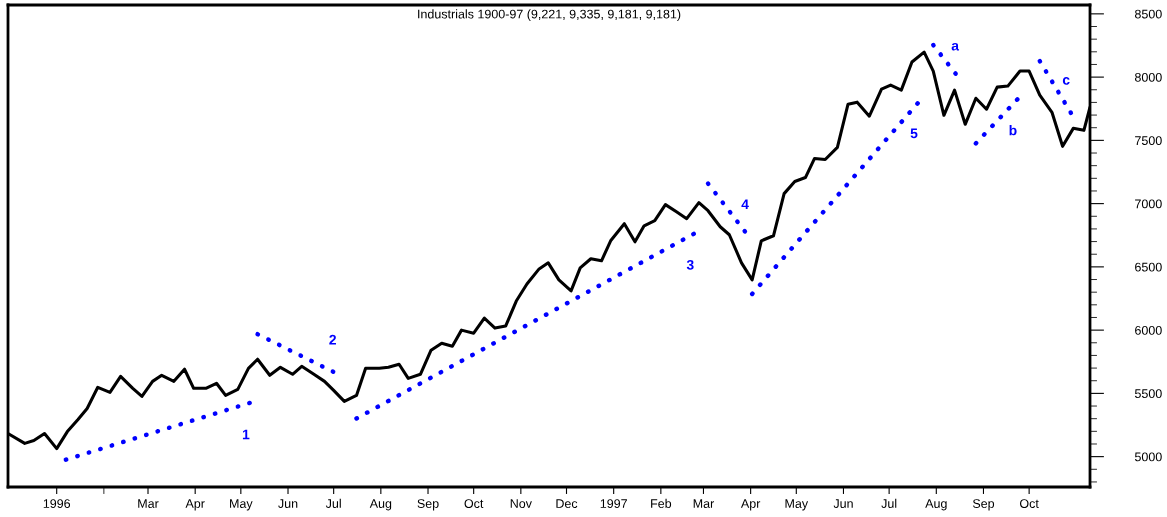  Describe the element at coordinates (1148, 77) in the screenshot. I see `y-tick-label: 8000` at that location.